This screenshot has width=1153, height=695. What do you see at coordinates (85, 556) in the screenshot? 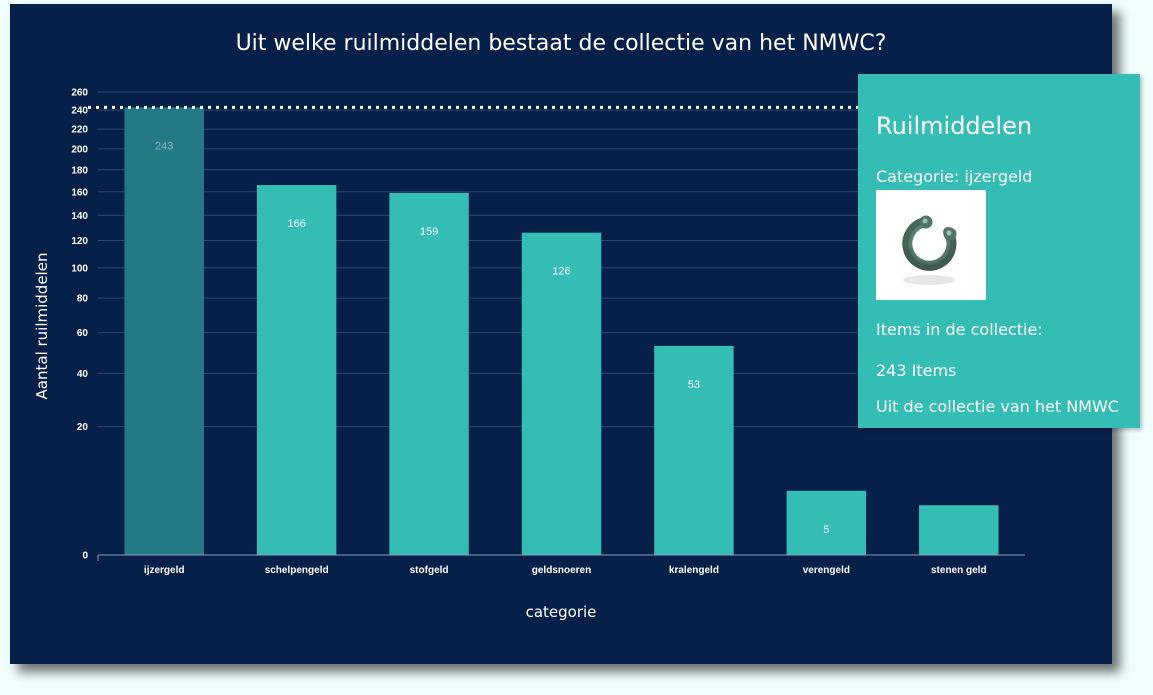
I see `y-tick-label: 0` at bounding box center [85, 556].